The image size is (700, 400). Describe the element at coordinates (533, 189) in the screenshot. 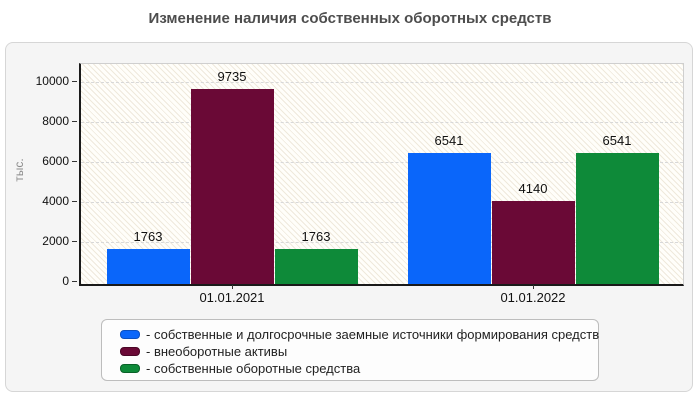

I see `bar-value-label: 4140` at that location.